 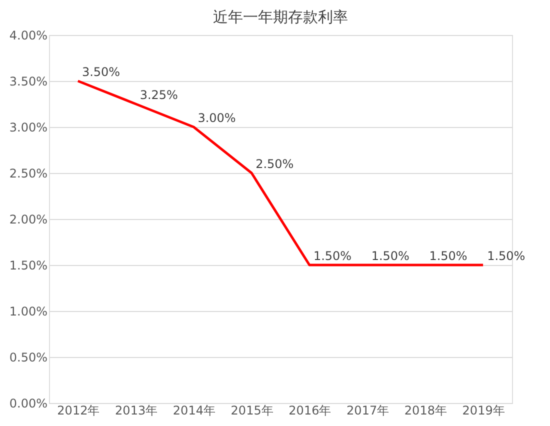 I want to click on x-tick-label: 2014年, so click(x=194, y=411).